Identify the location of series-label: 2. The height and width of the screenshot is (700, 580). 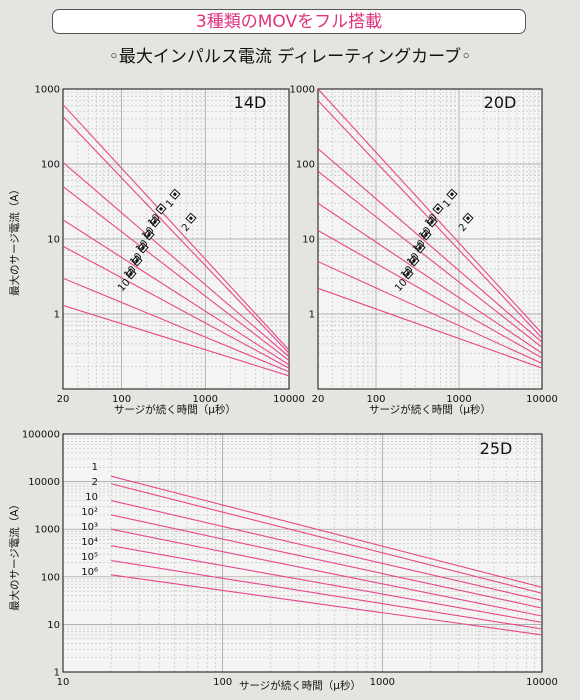
(95, 482).